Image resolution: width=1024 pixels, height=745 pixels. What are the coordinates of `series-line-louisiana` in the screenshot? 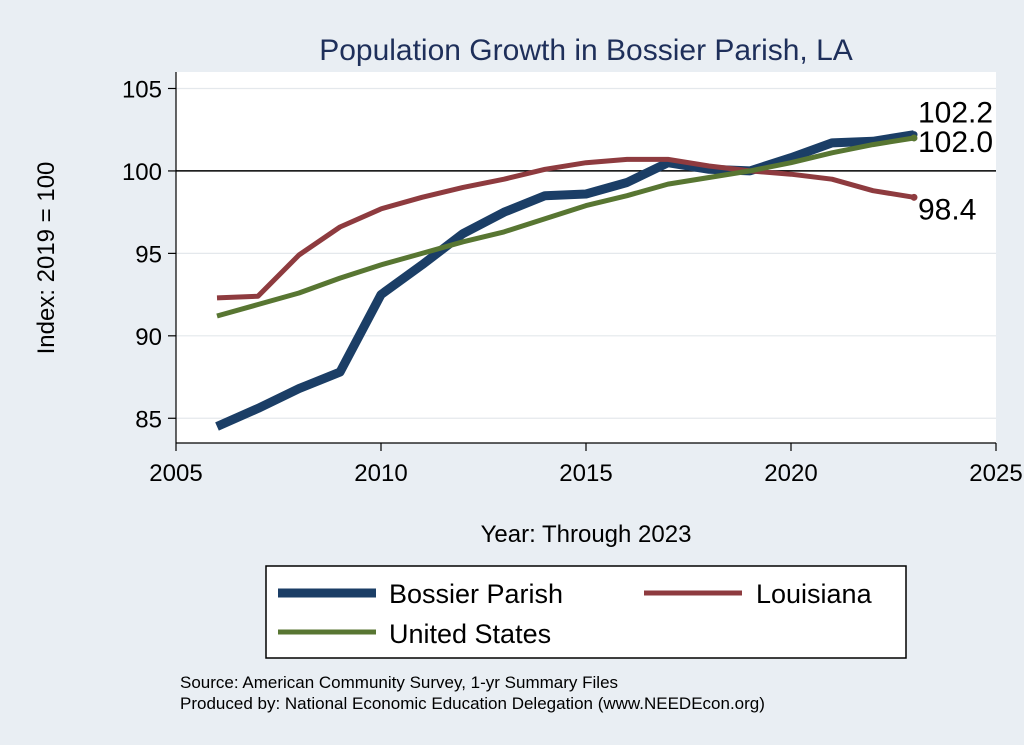 It's located at (565, 228).